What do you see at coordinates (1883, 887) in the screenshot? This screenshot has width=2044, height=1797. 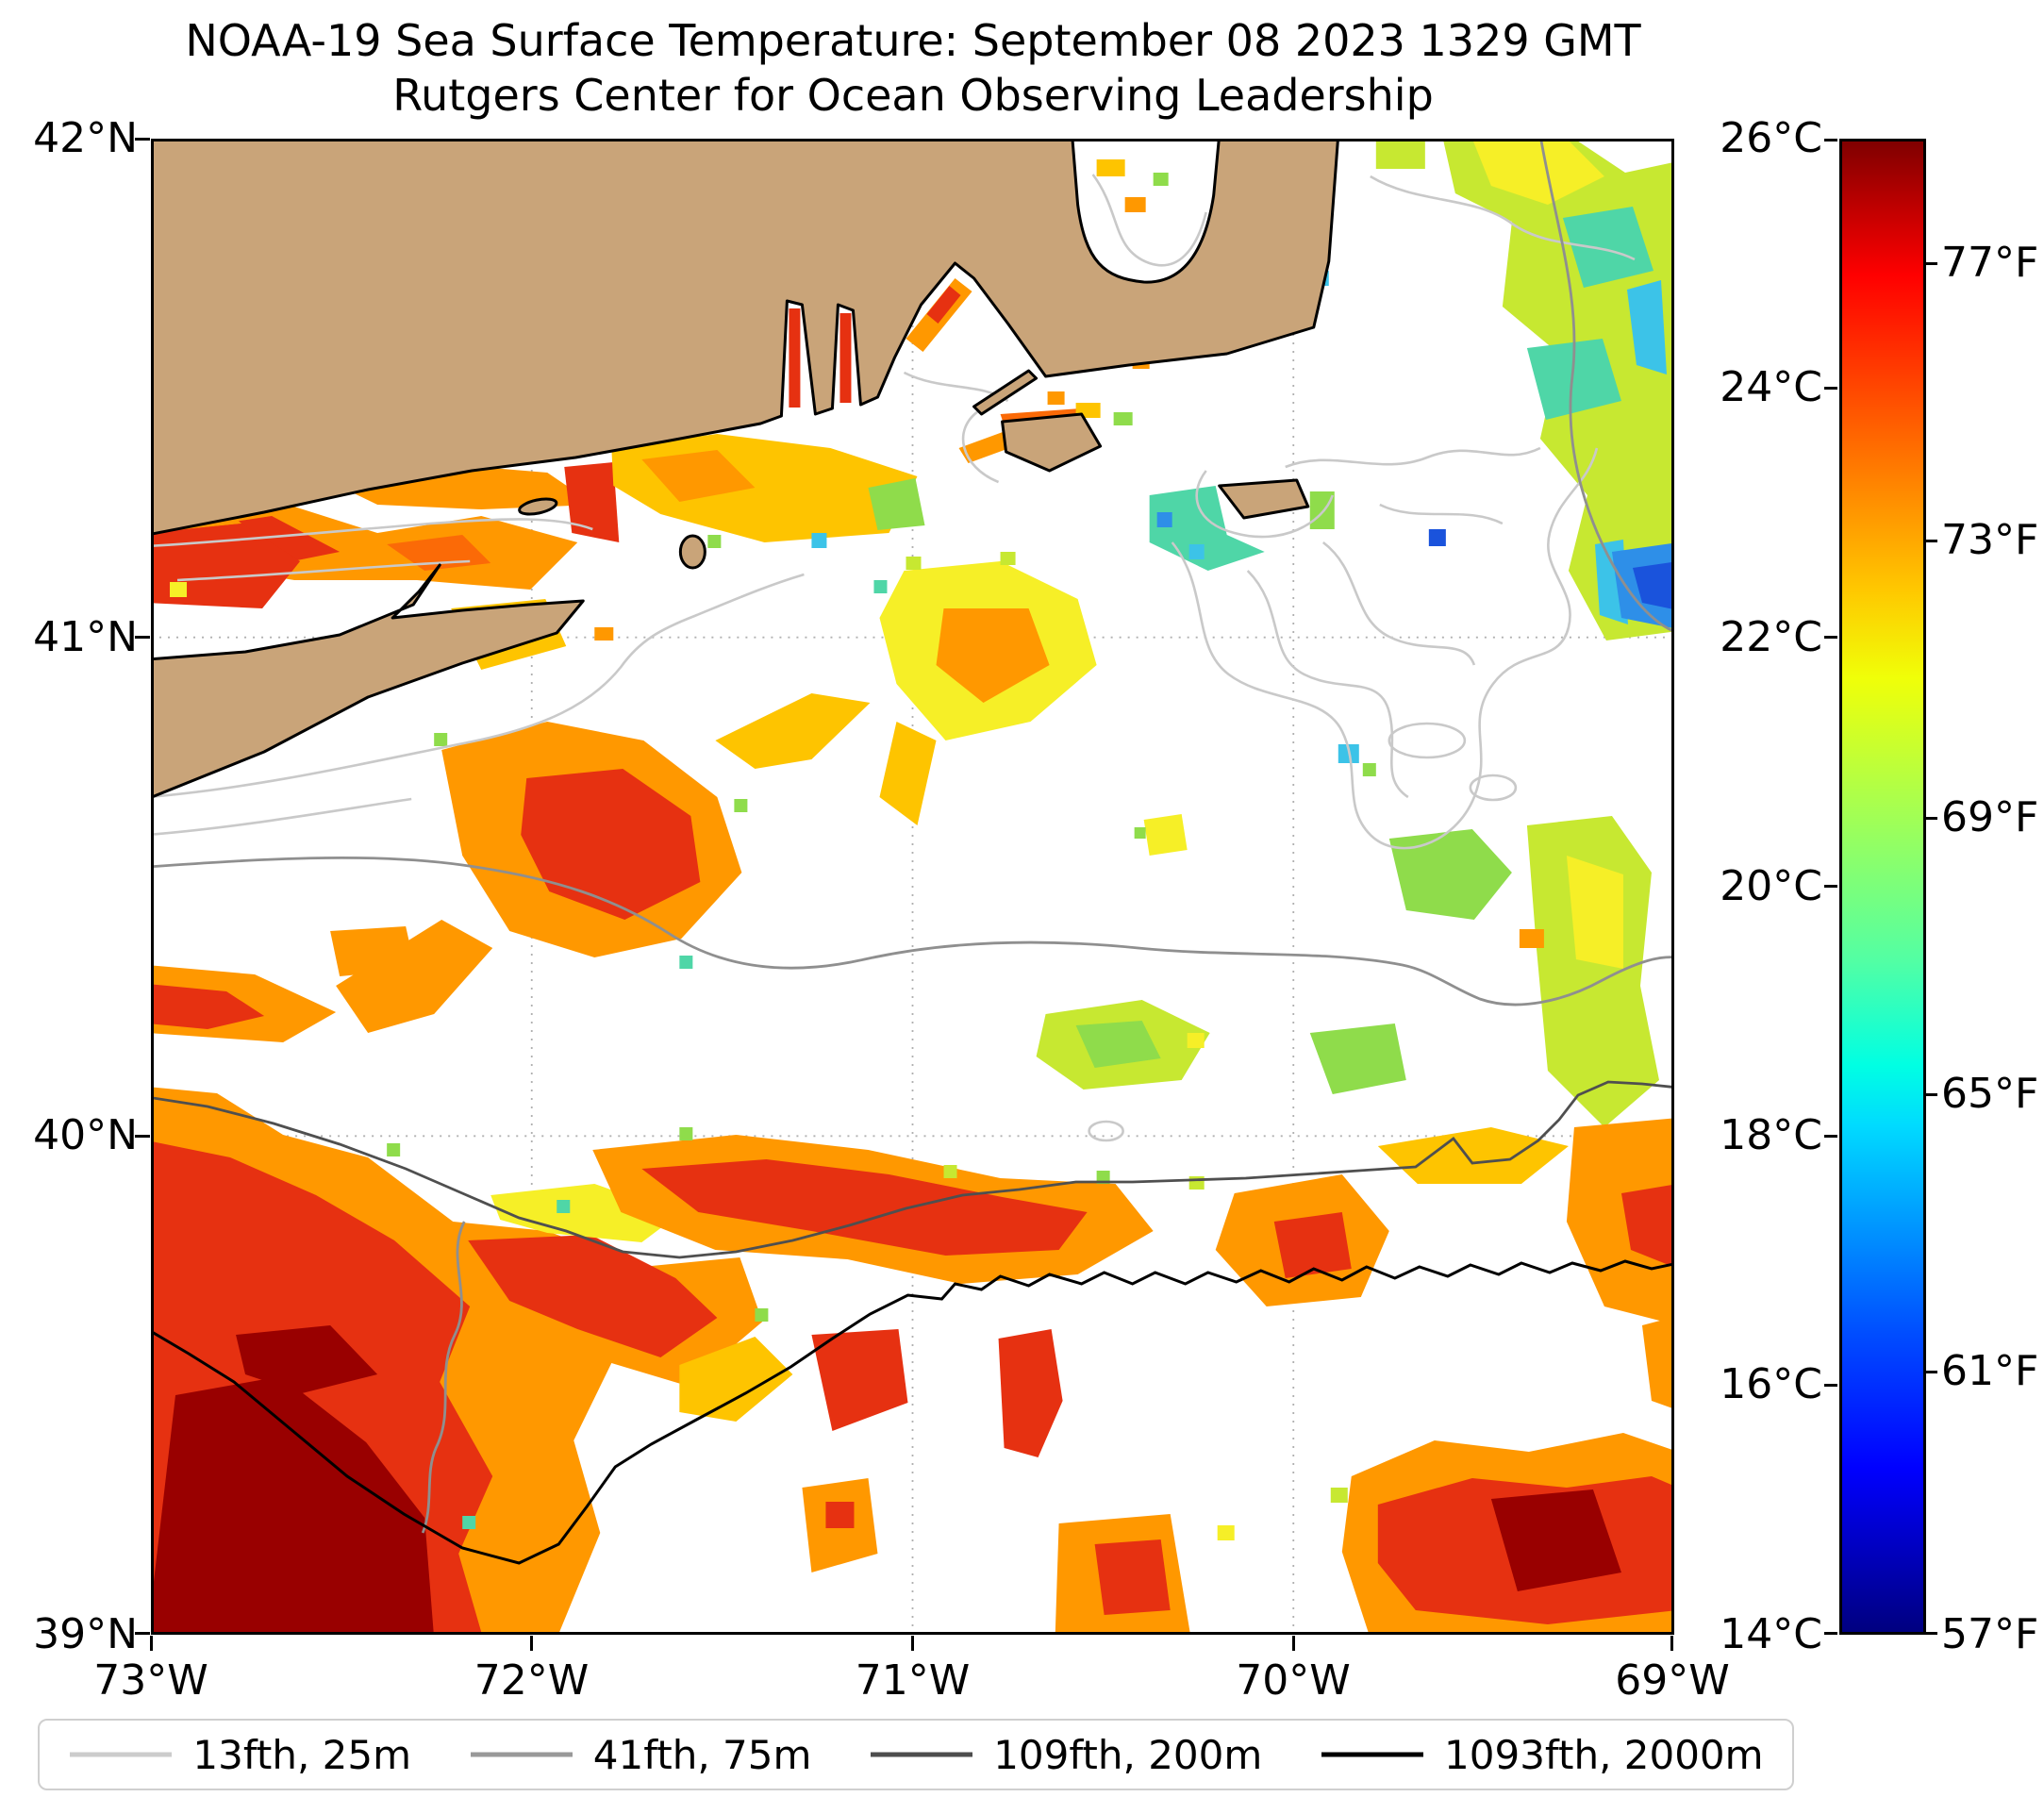 I see `colorbar` at bounding box center [1883, 887].